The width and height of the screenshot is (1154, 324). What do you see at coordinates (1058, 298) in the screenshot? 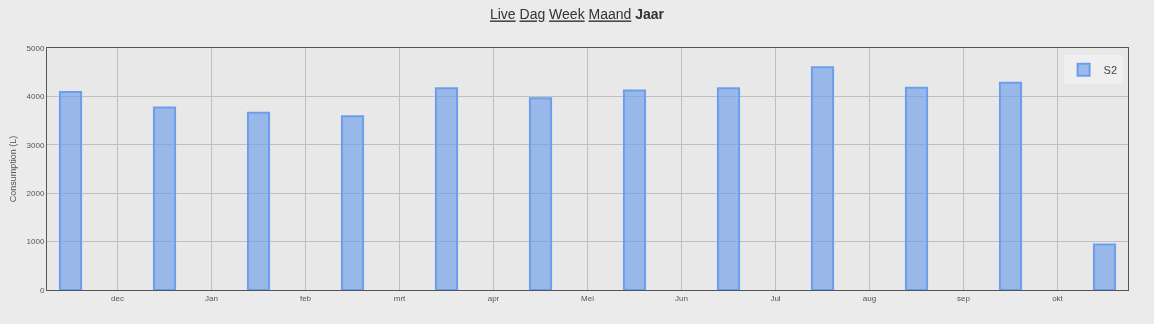
I see `x-tick-label: okt` at bounding box center [1058, 298].